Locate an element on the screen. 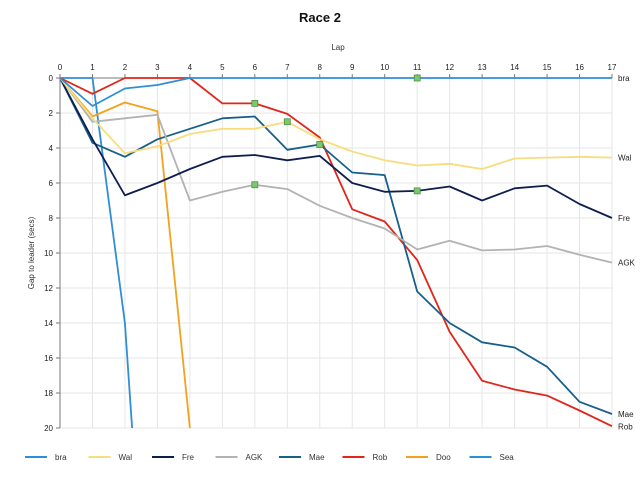 The image size is (640, 480). x-axis-label: Lap is located at coordinates (338, 47).